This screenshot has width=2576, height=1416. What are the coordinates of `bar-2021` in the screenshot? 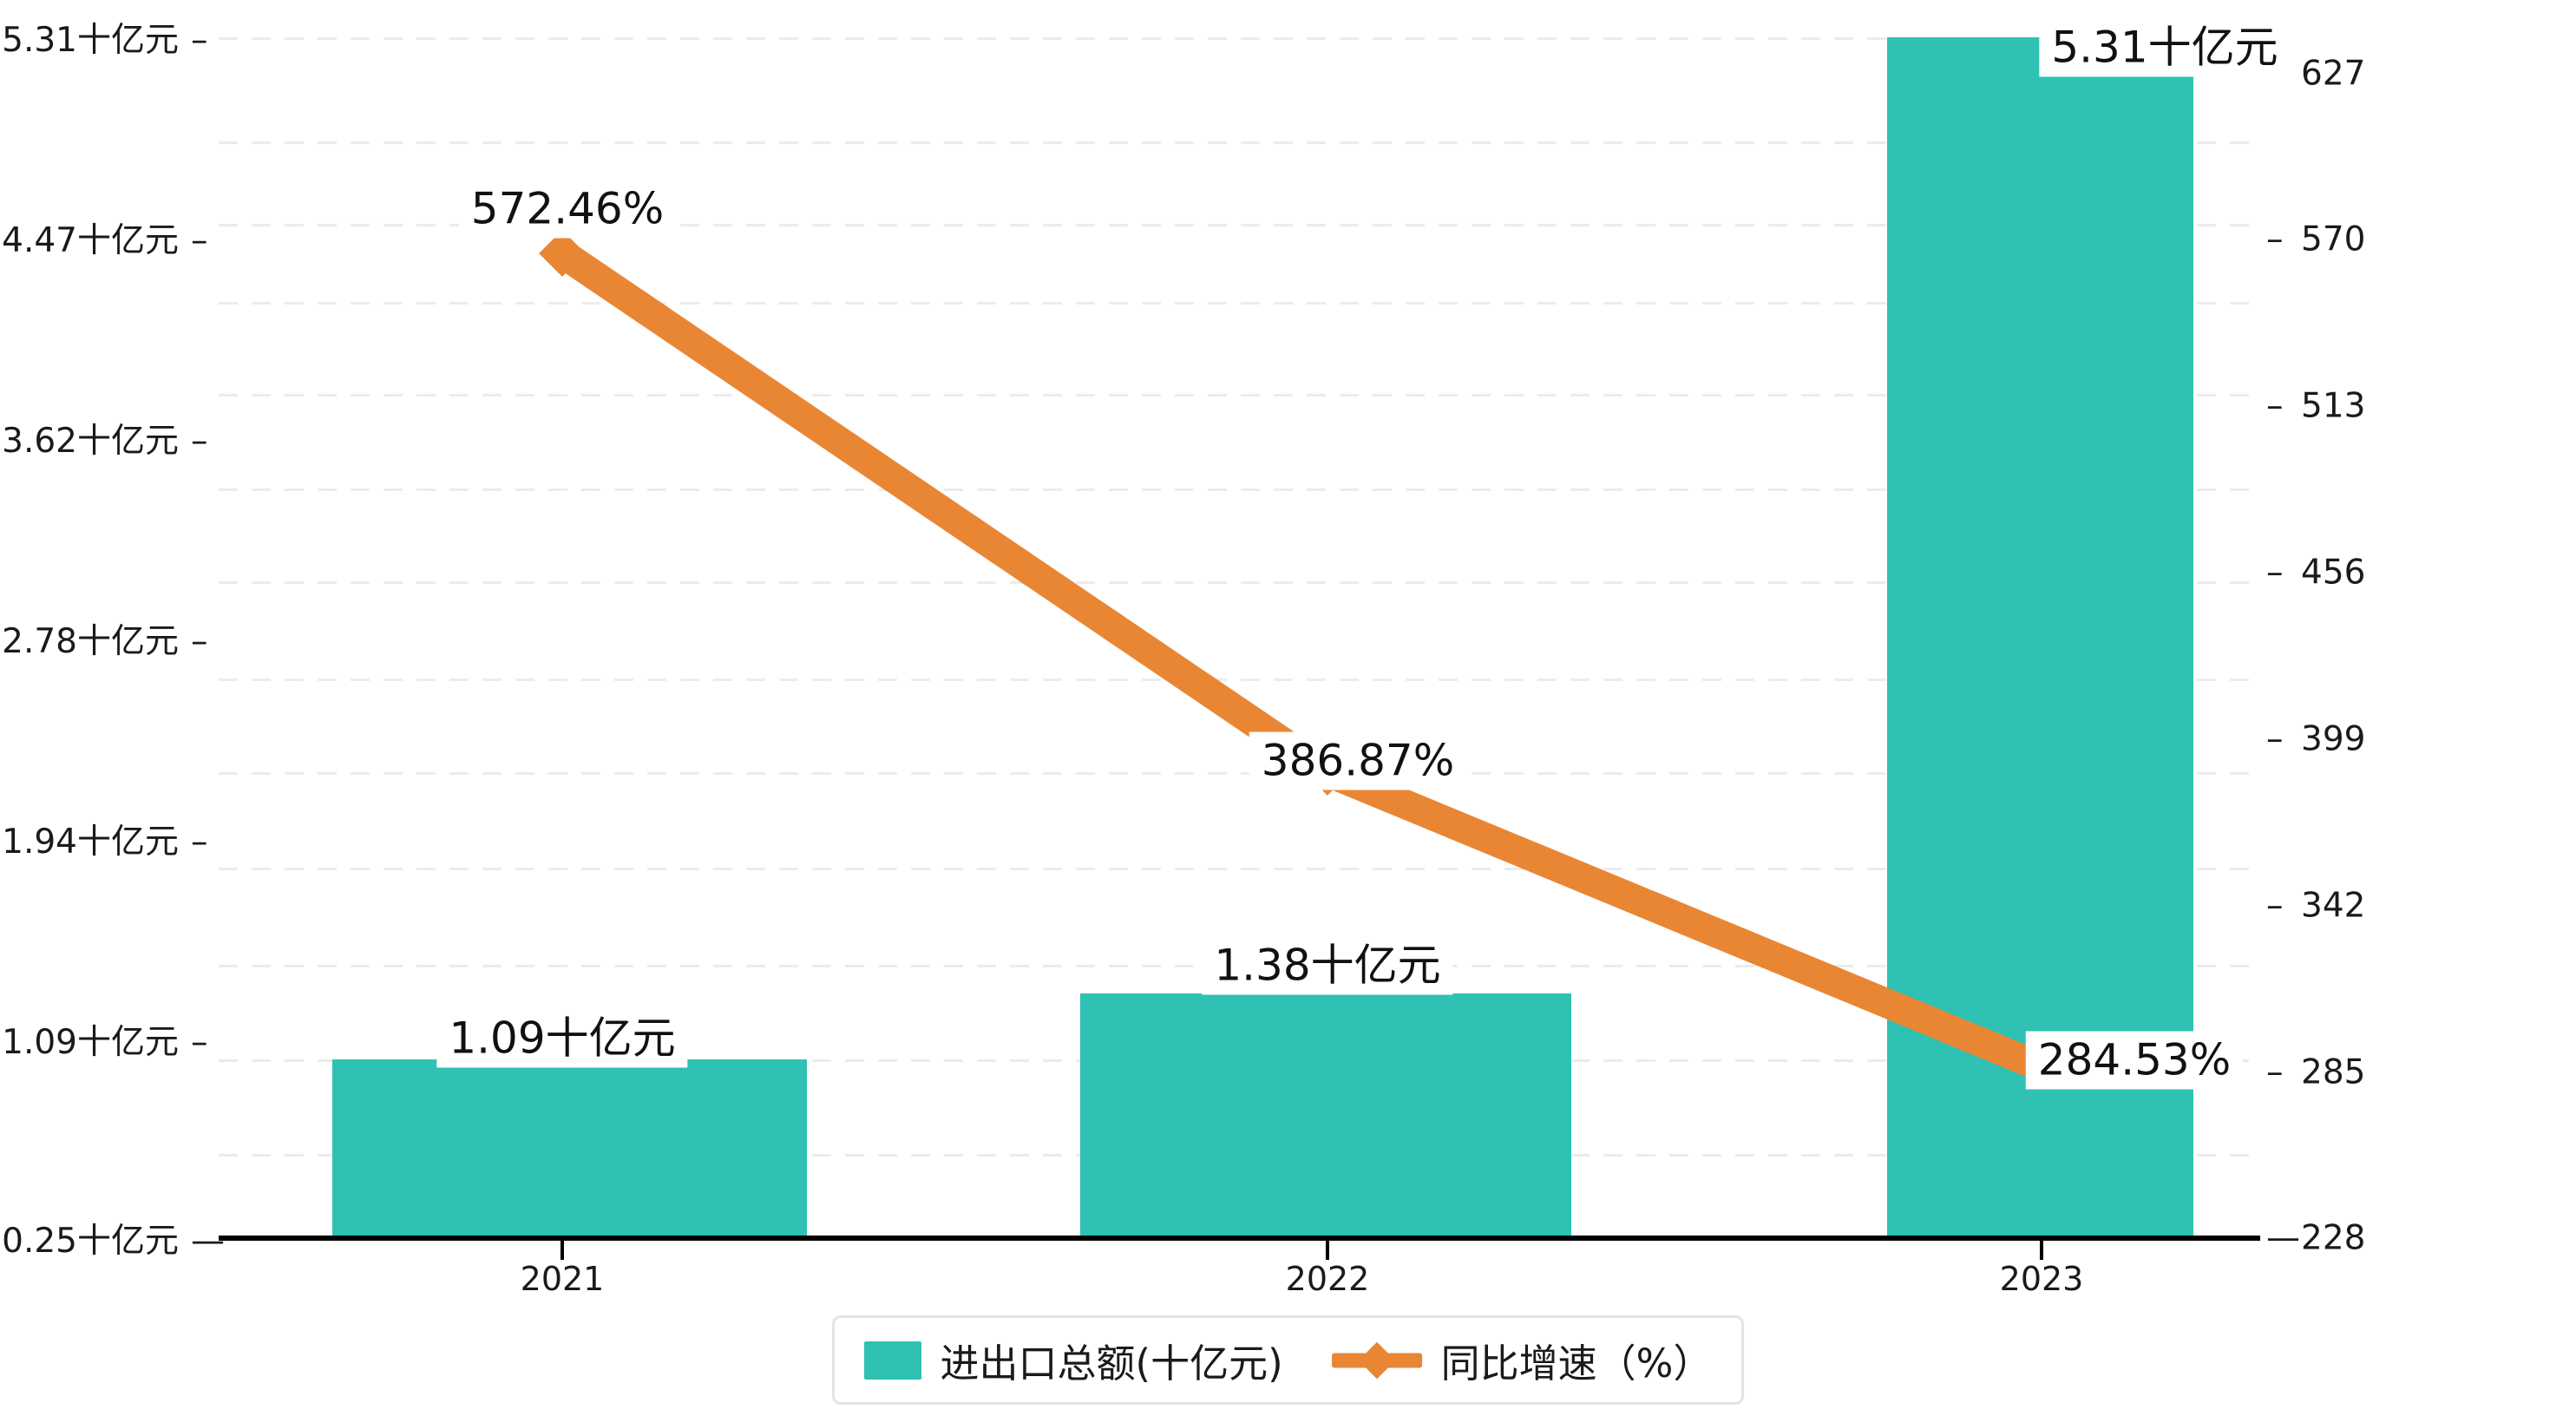 It's located at (569, 1148).